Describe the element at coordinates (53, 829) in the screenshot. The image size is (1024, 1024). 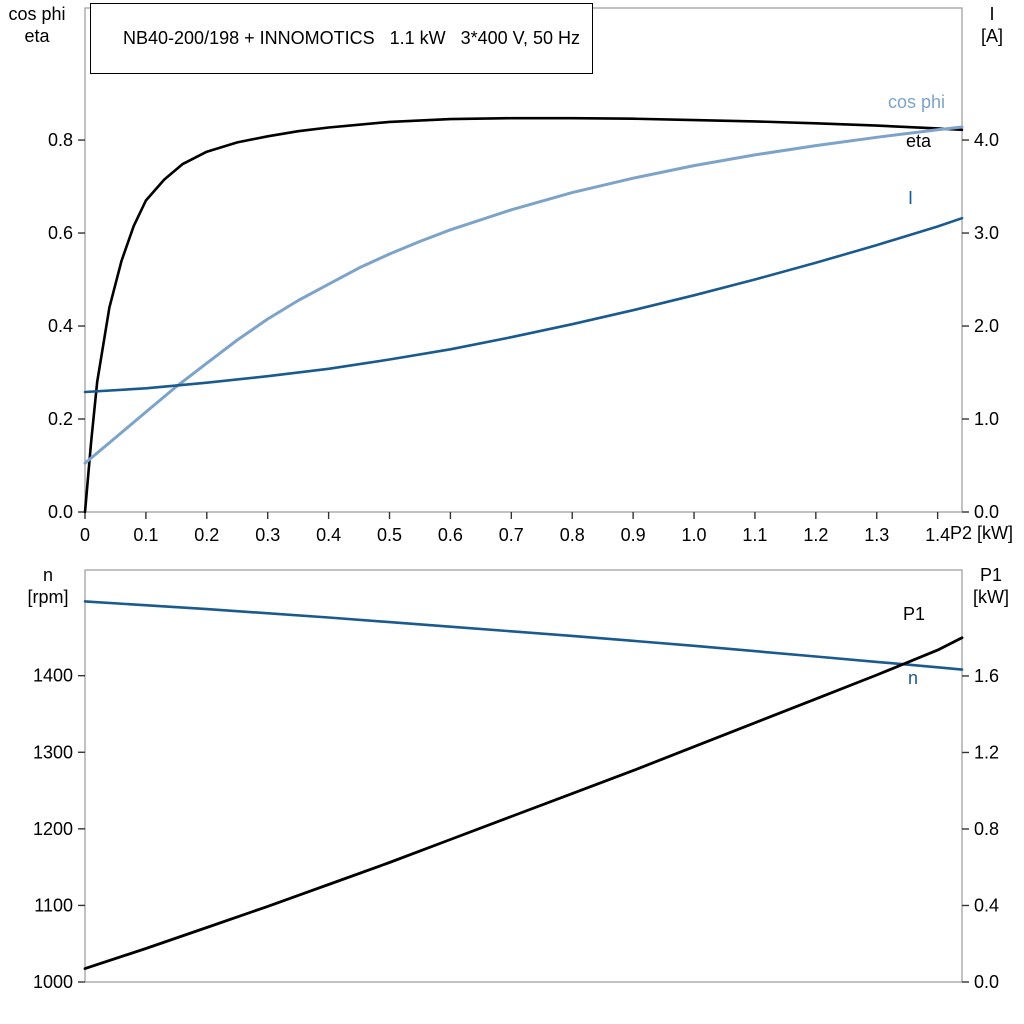
I see `left-tick-label: 1200` at that location.